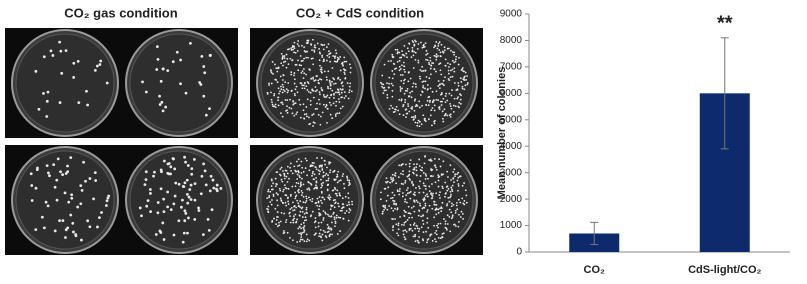 Image resolution: width=807 pixels, height=284 pixels. What do you see at coordinates (502, 133) in the screenshot?
I see `y-axis-label: Mean number of colonies` at bounding box center [502, 133].